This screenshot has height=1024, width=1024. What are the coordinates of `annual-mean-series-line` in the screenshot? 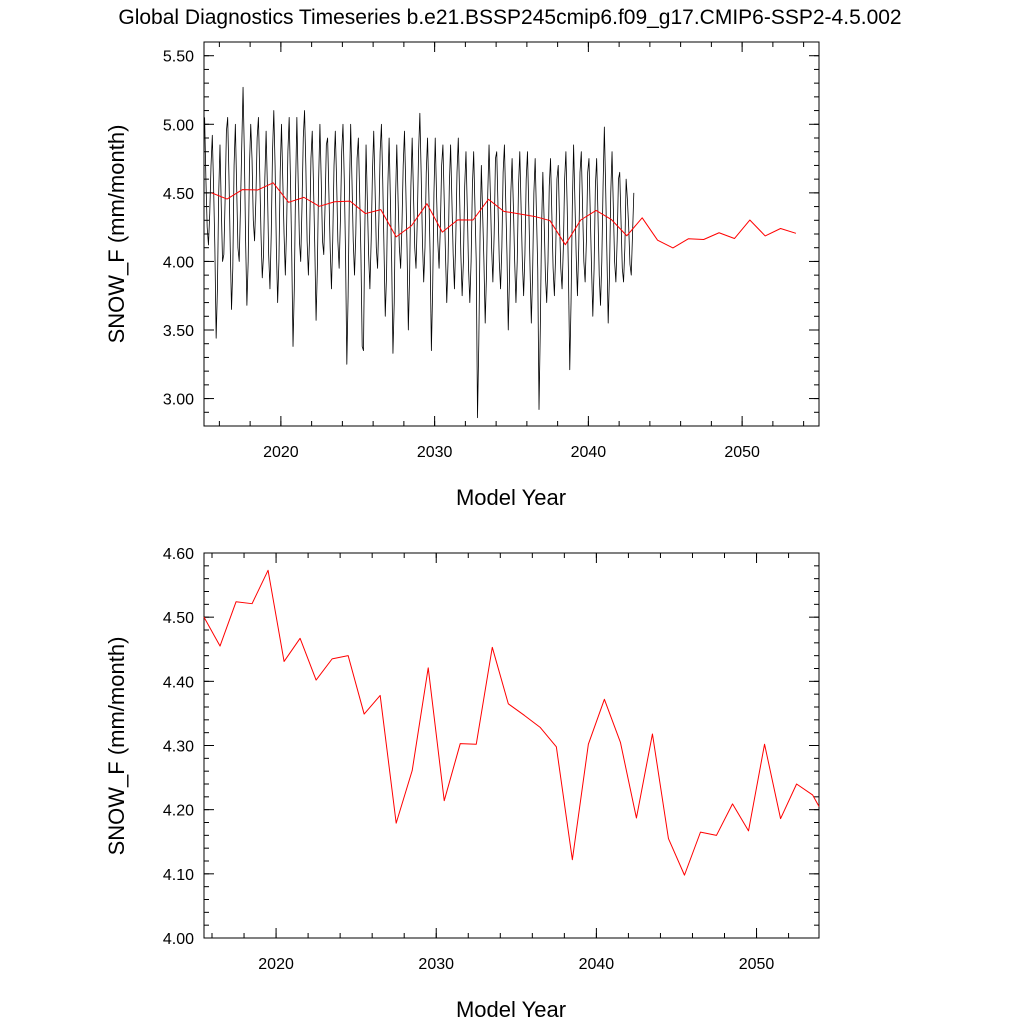 It's located at (504, 215).